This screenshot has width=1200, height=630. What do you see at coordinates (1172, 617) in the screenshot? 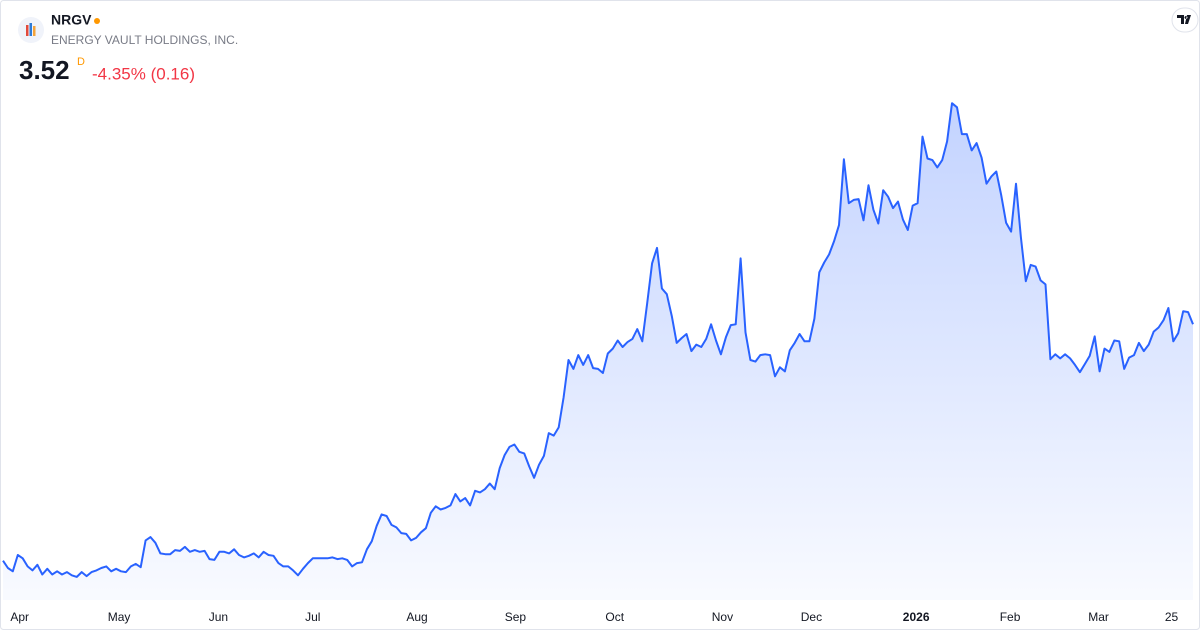
I see `x-tick-label: 25` at bounding box center [1172, 617].